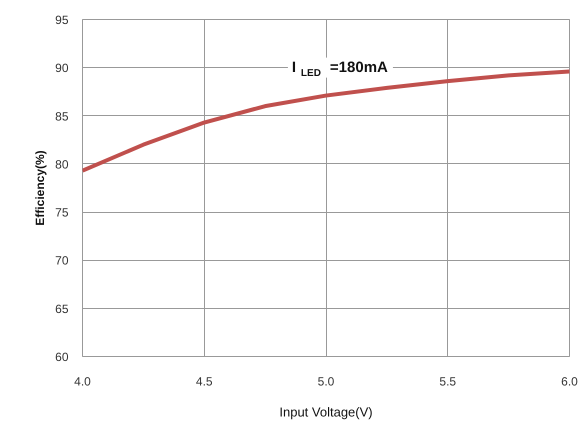  What do you see at coordinates (83, 381) in the screenshot?
I see `x-tick-label: 4.0` at bounding box center [83, 381].